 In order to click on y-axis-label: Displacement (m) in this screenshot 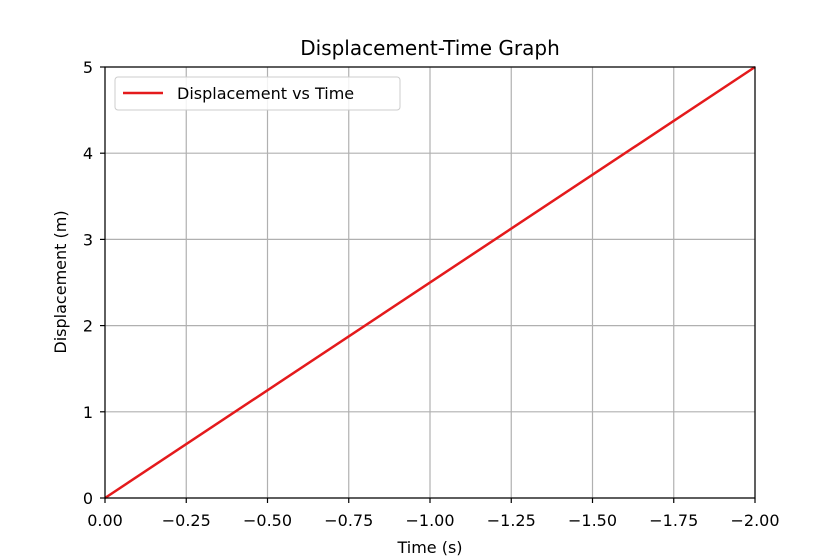, I will do `click(60, 281)`.